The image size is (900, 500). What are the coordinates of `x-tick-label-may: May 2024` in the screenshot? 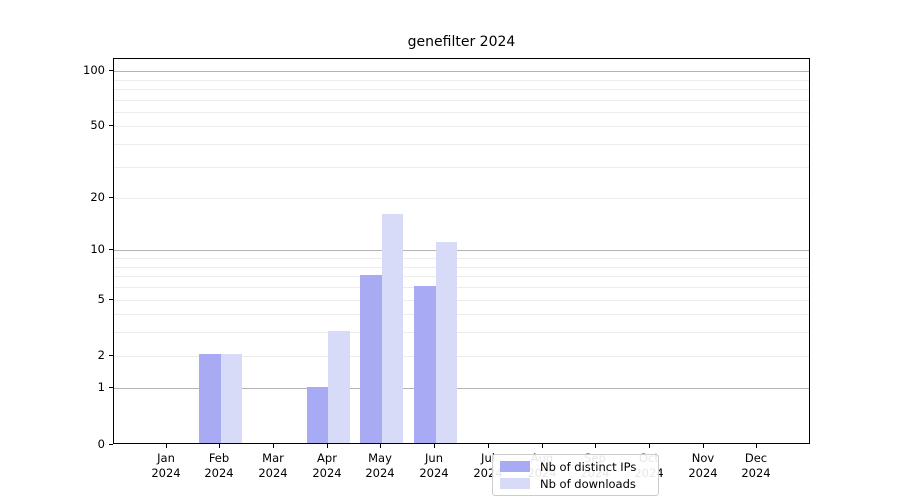 It's located at (380, 465).